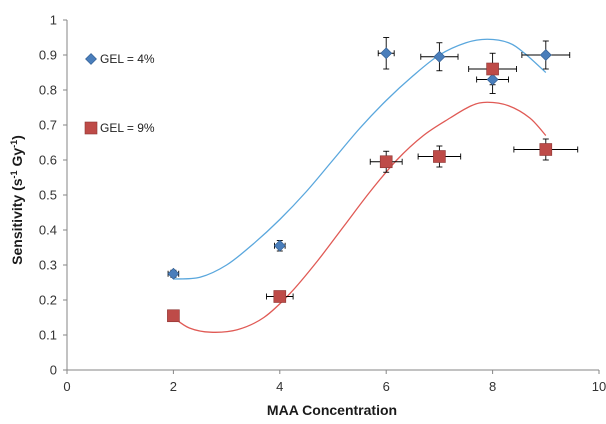 The width and height of the screenshot is (606, 424). What do you see at coordinates (14, 144) in the screenshot?
I see `y-axis-title-sup2: -1` at bounding box center [14, 144].